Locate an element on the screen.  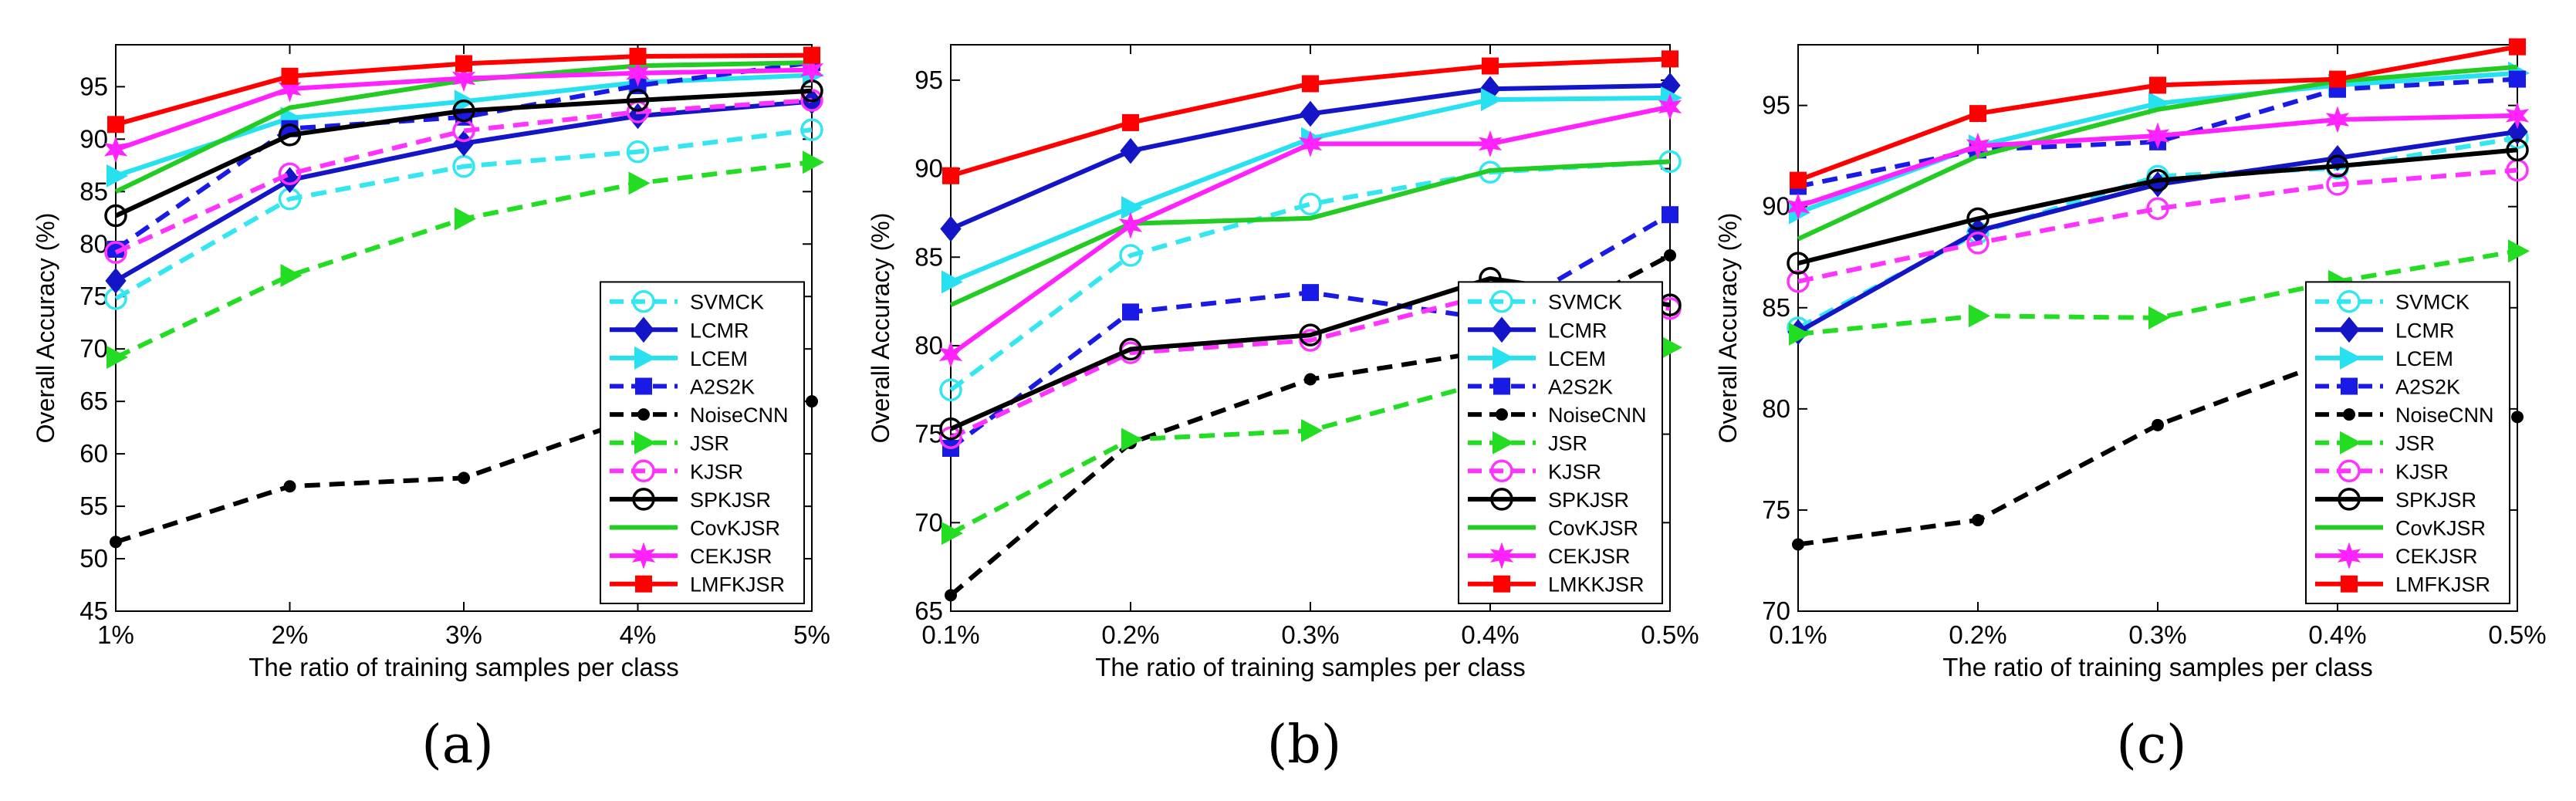
series-a2s2k is located at coordinates (1310, 332).